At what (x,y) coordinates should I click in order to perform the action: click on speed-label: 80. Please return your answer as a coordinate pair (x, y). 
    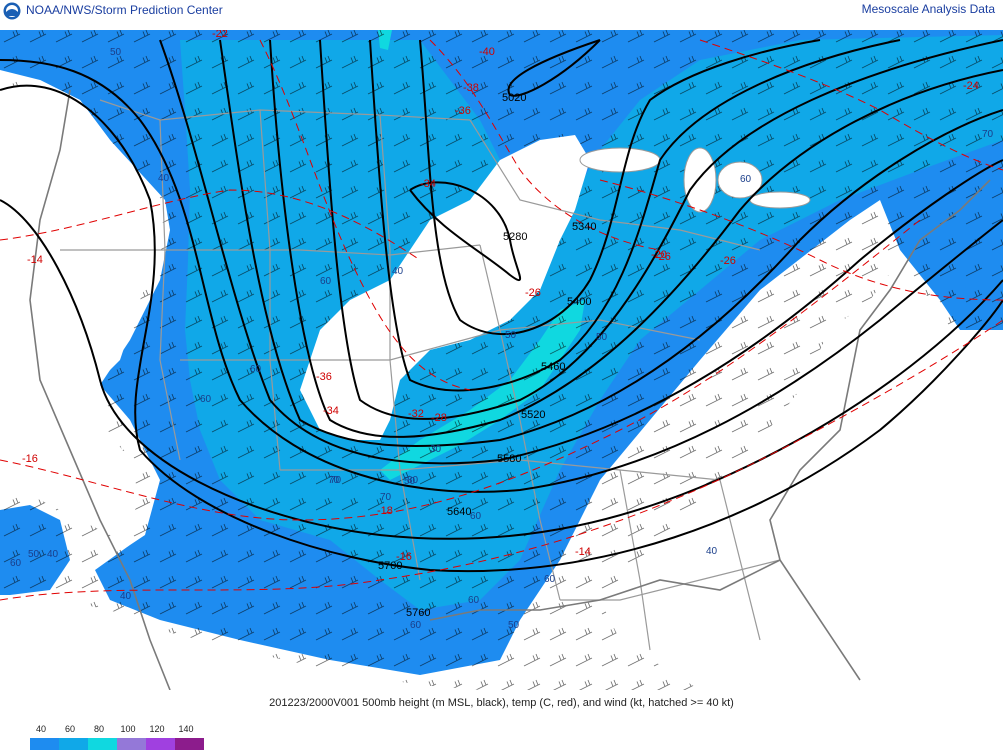
    Looking at the image, I should click on (413, 480).